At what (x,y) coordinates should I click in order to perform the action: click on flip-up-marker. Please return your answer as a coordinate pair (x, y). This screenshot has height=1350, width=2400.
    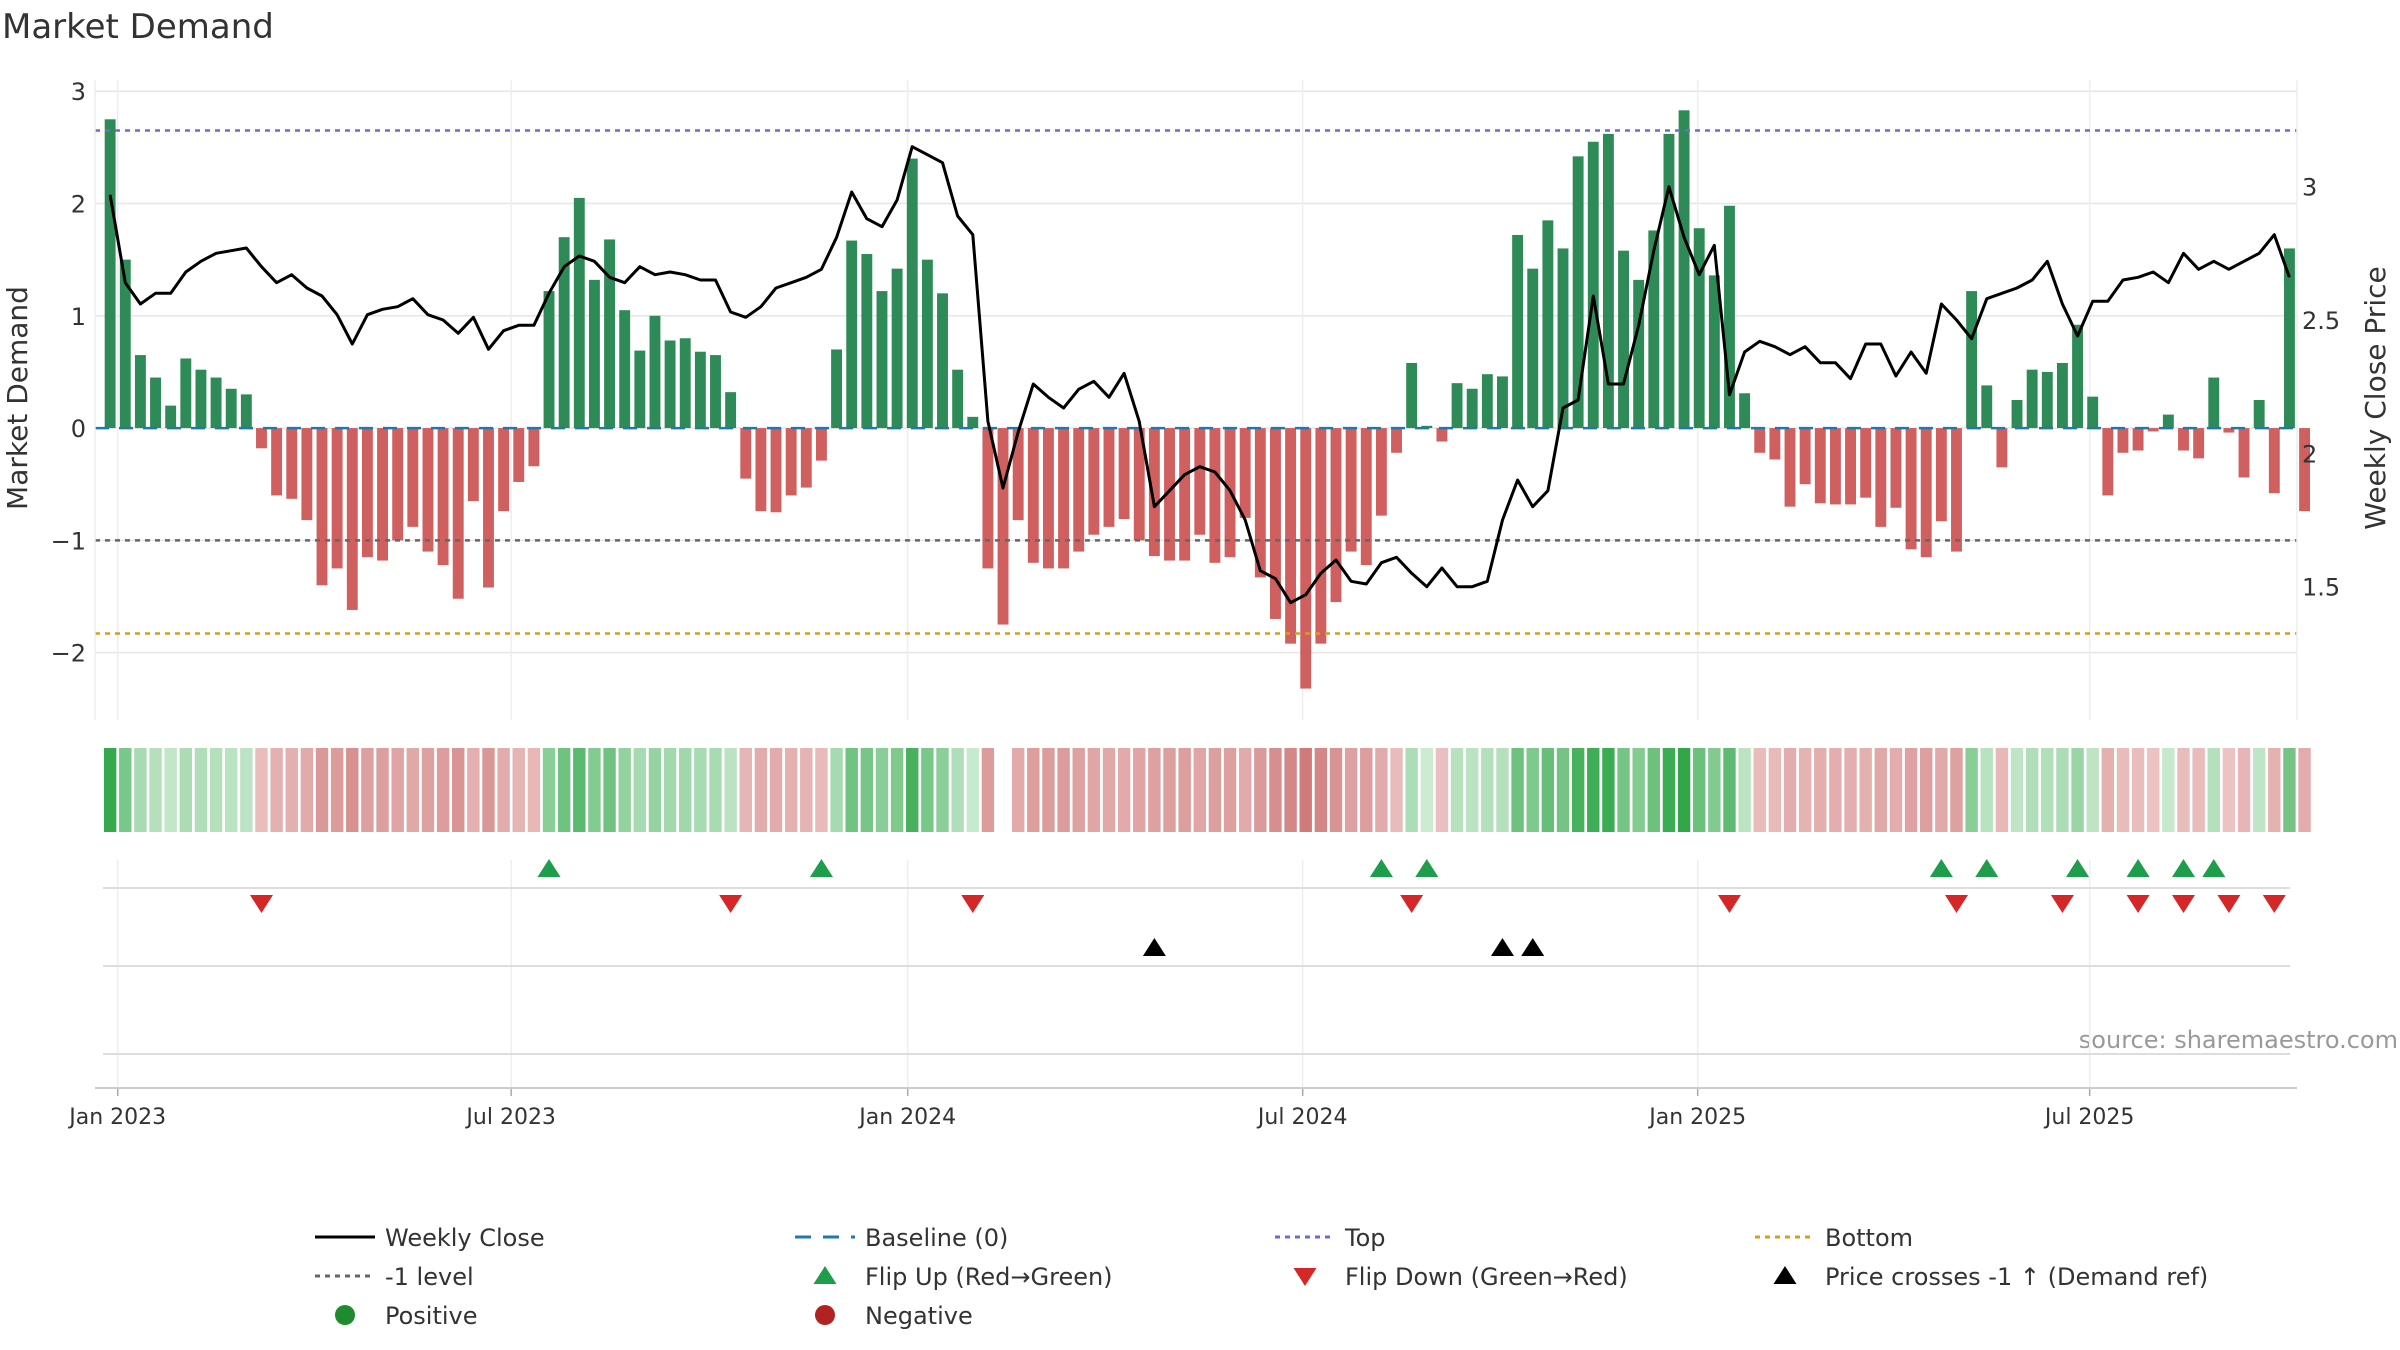
    Looking at the image, I should click on (1987, 868).